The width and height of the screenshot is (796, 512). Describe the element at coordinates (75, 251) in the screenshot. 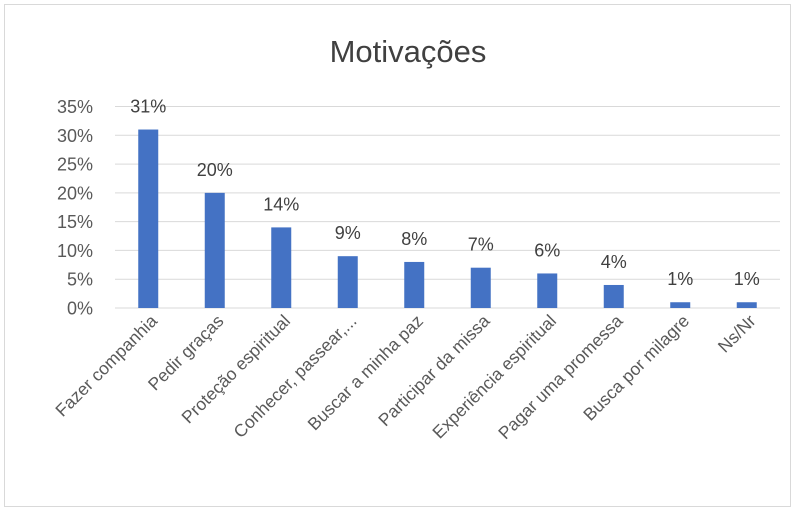

I see `y-tick-label: 10%` at that location.